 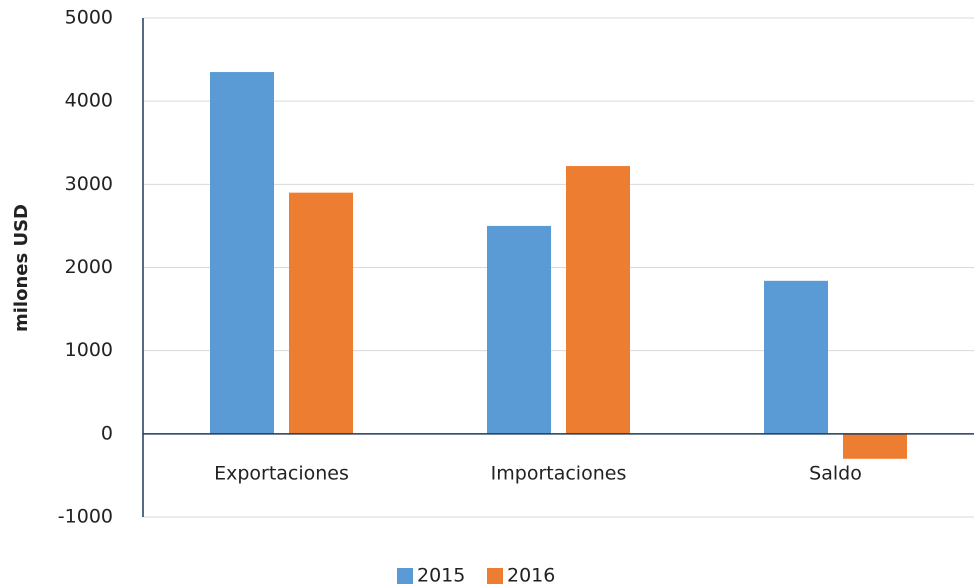 I want to click on y-tick-label: -1000, so click(x=85, y=517).